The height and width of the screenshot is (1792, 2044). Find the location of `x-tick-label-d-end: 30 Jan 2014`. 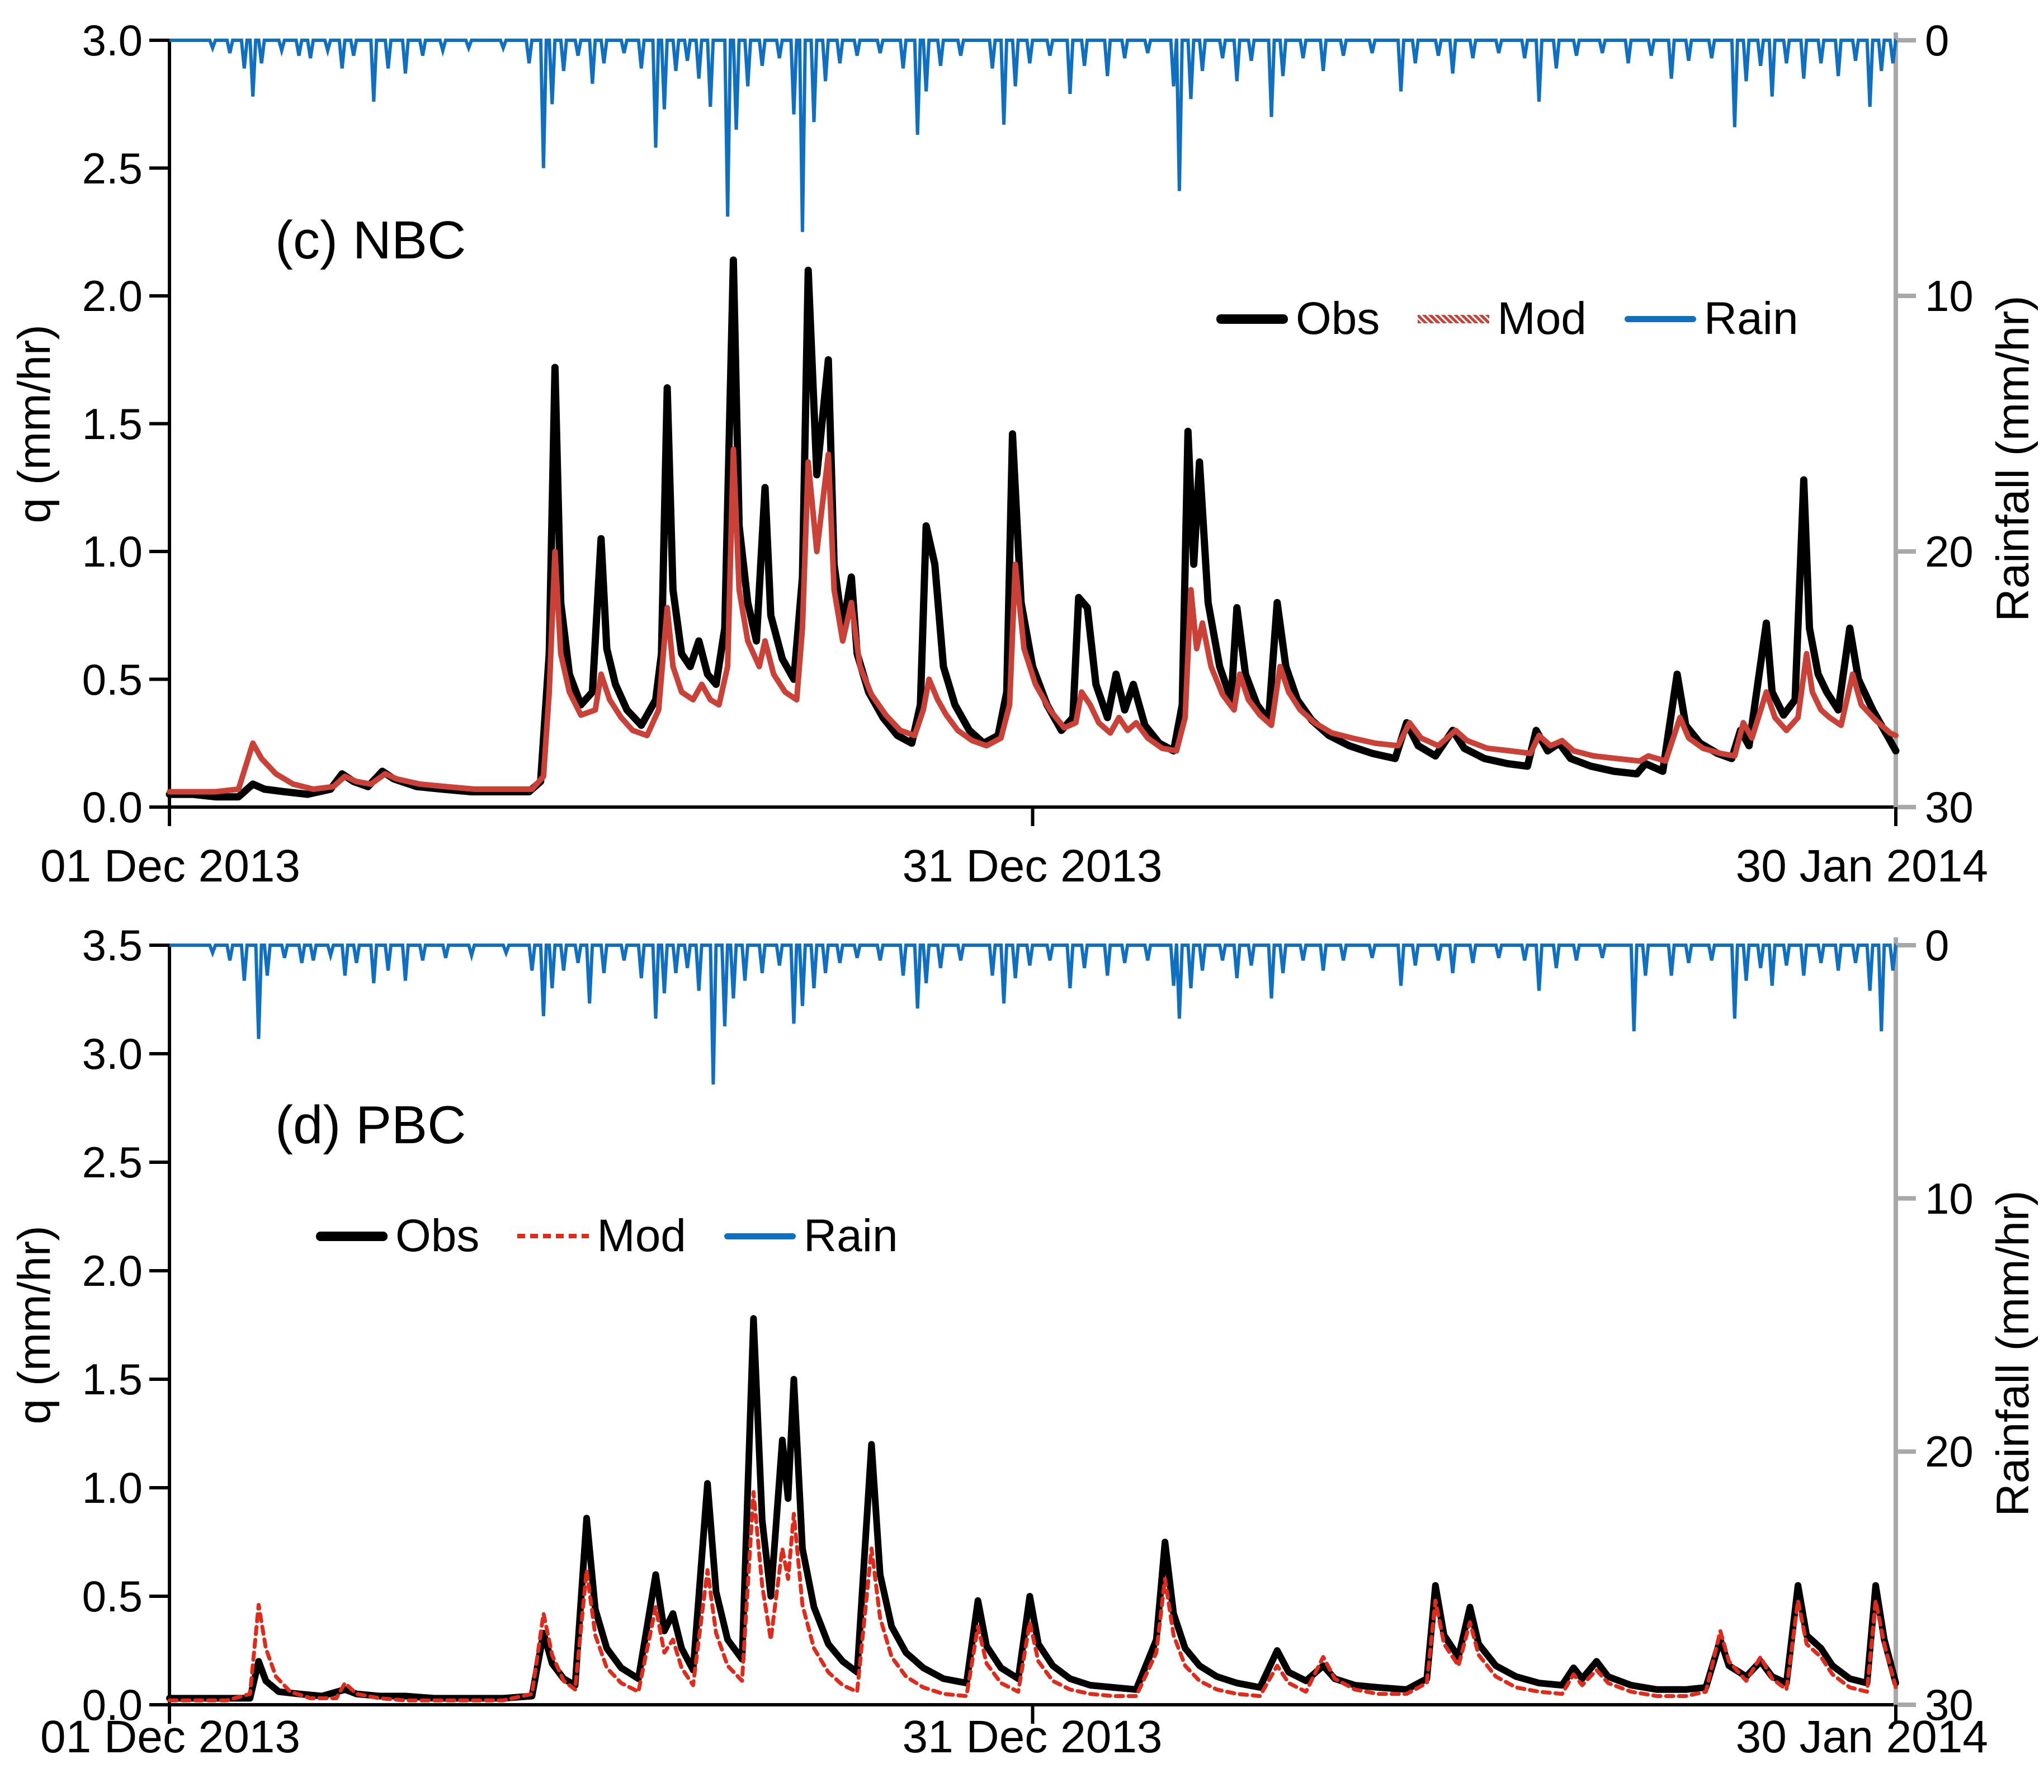

x-tick-label-d-end: 30 Jan 2014 is located at coordinates (1862, 1737).